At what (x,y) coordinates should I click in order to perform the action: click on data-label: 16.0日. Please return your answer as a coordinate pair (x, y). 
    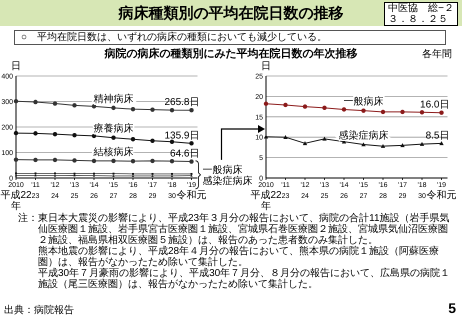
    Looking at the image, I should click on (435, 105).